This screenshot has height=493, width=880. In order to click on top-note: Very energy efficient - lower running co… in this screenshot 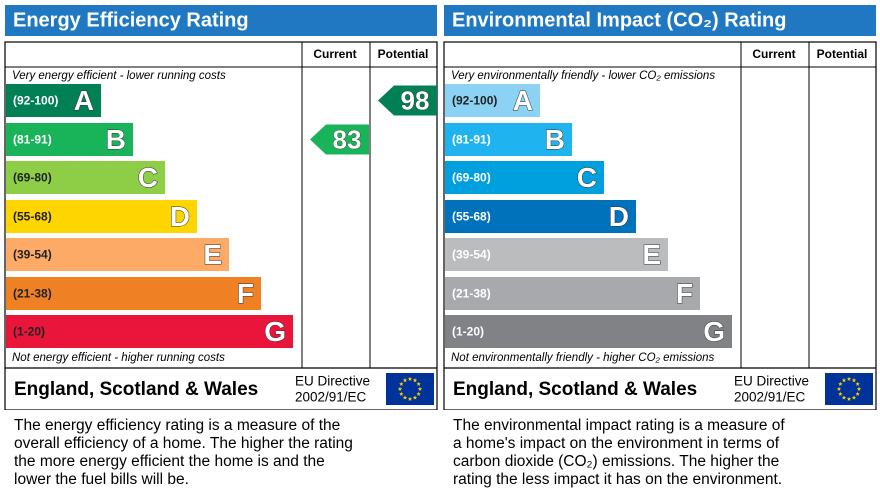, I will do `click(119, 76)`.